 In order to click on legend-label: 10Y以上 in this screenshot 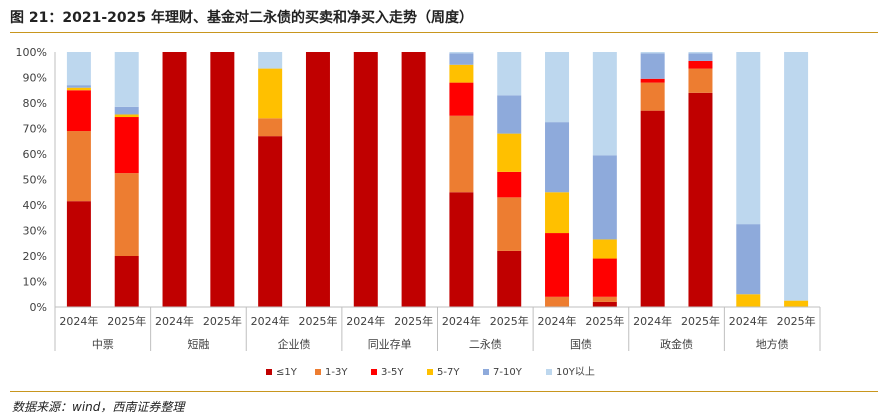, I will do `click(575, 372)`.